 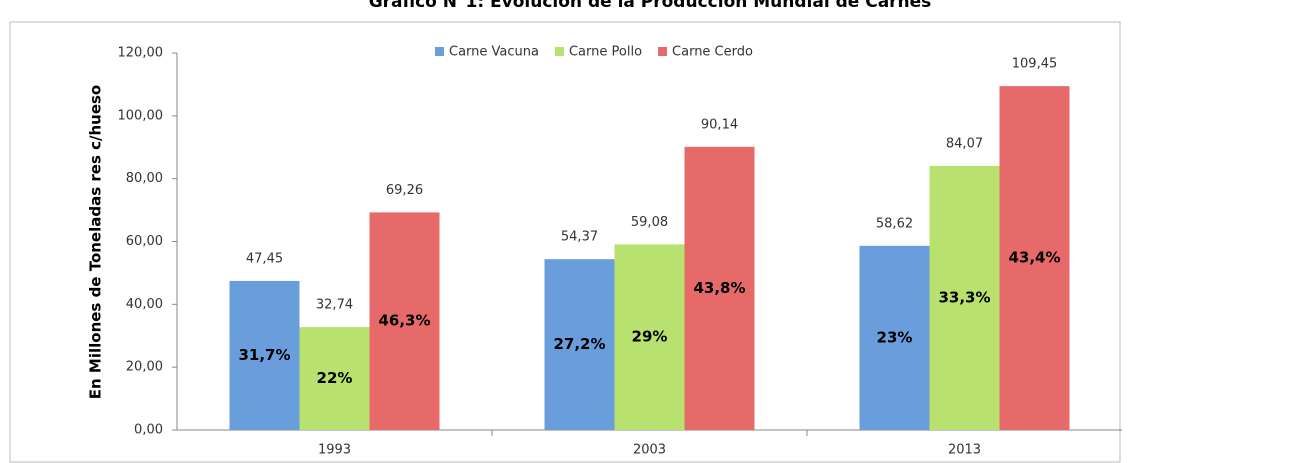 I want to click on y-tick-label: 120,00, so click(x=141, y=53).